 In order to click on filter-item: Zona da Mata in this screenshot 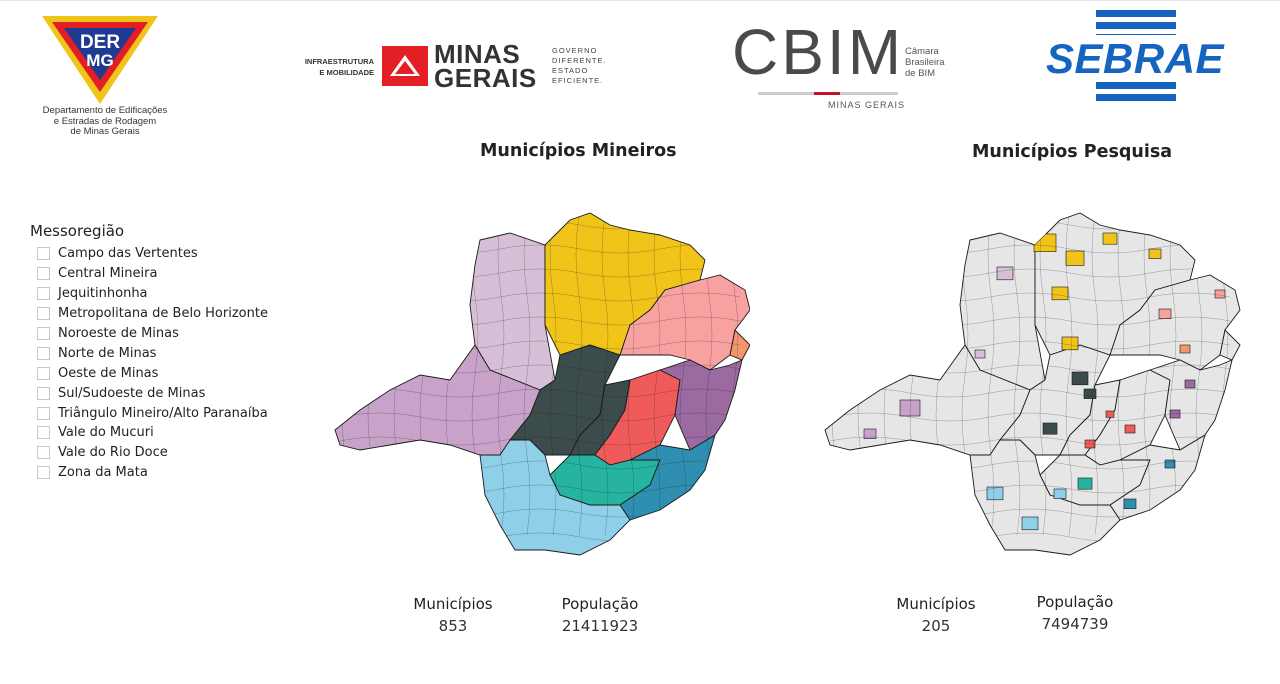, I will do `click(175, 473)`.